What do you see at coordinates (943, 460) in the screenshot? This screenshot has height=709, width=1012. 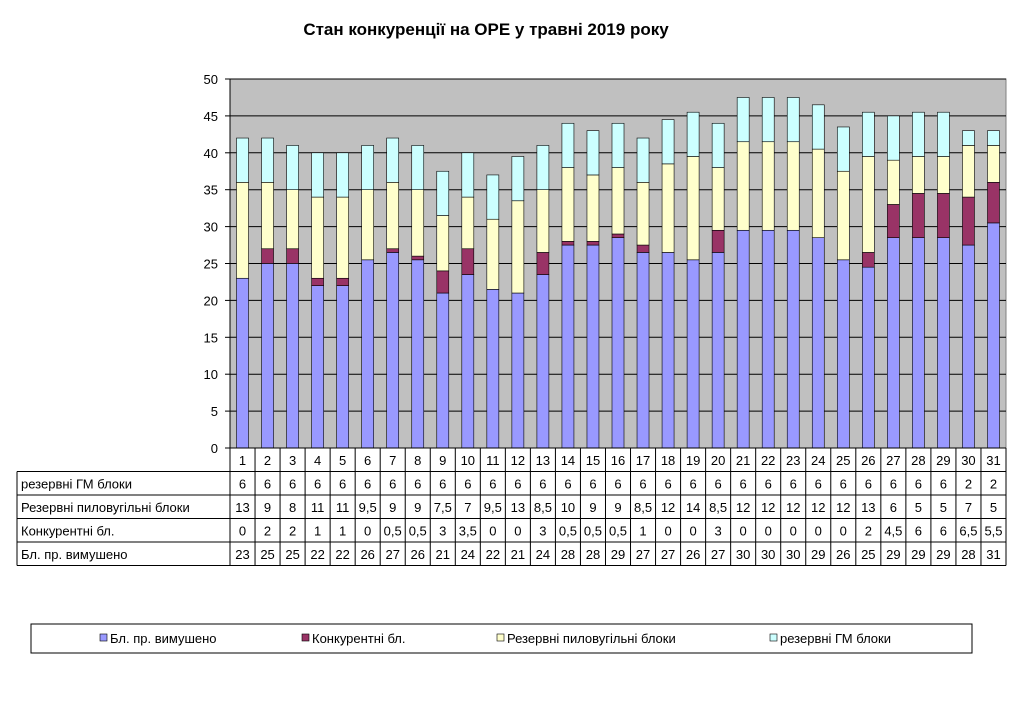 I see `x-category-label: 29` at bounding box center [943, 460].